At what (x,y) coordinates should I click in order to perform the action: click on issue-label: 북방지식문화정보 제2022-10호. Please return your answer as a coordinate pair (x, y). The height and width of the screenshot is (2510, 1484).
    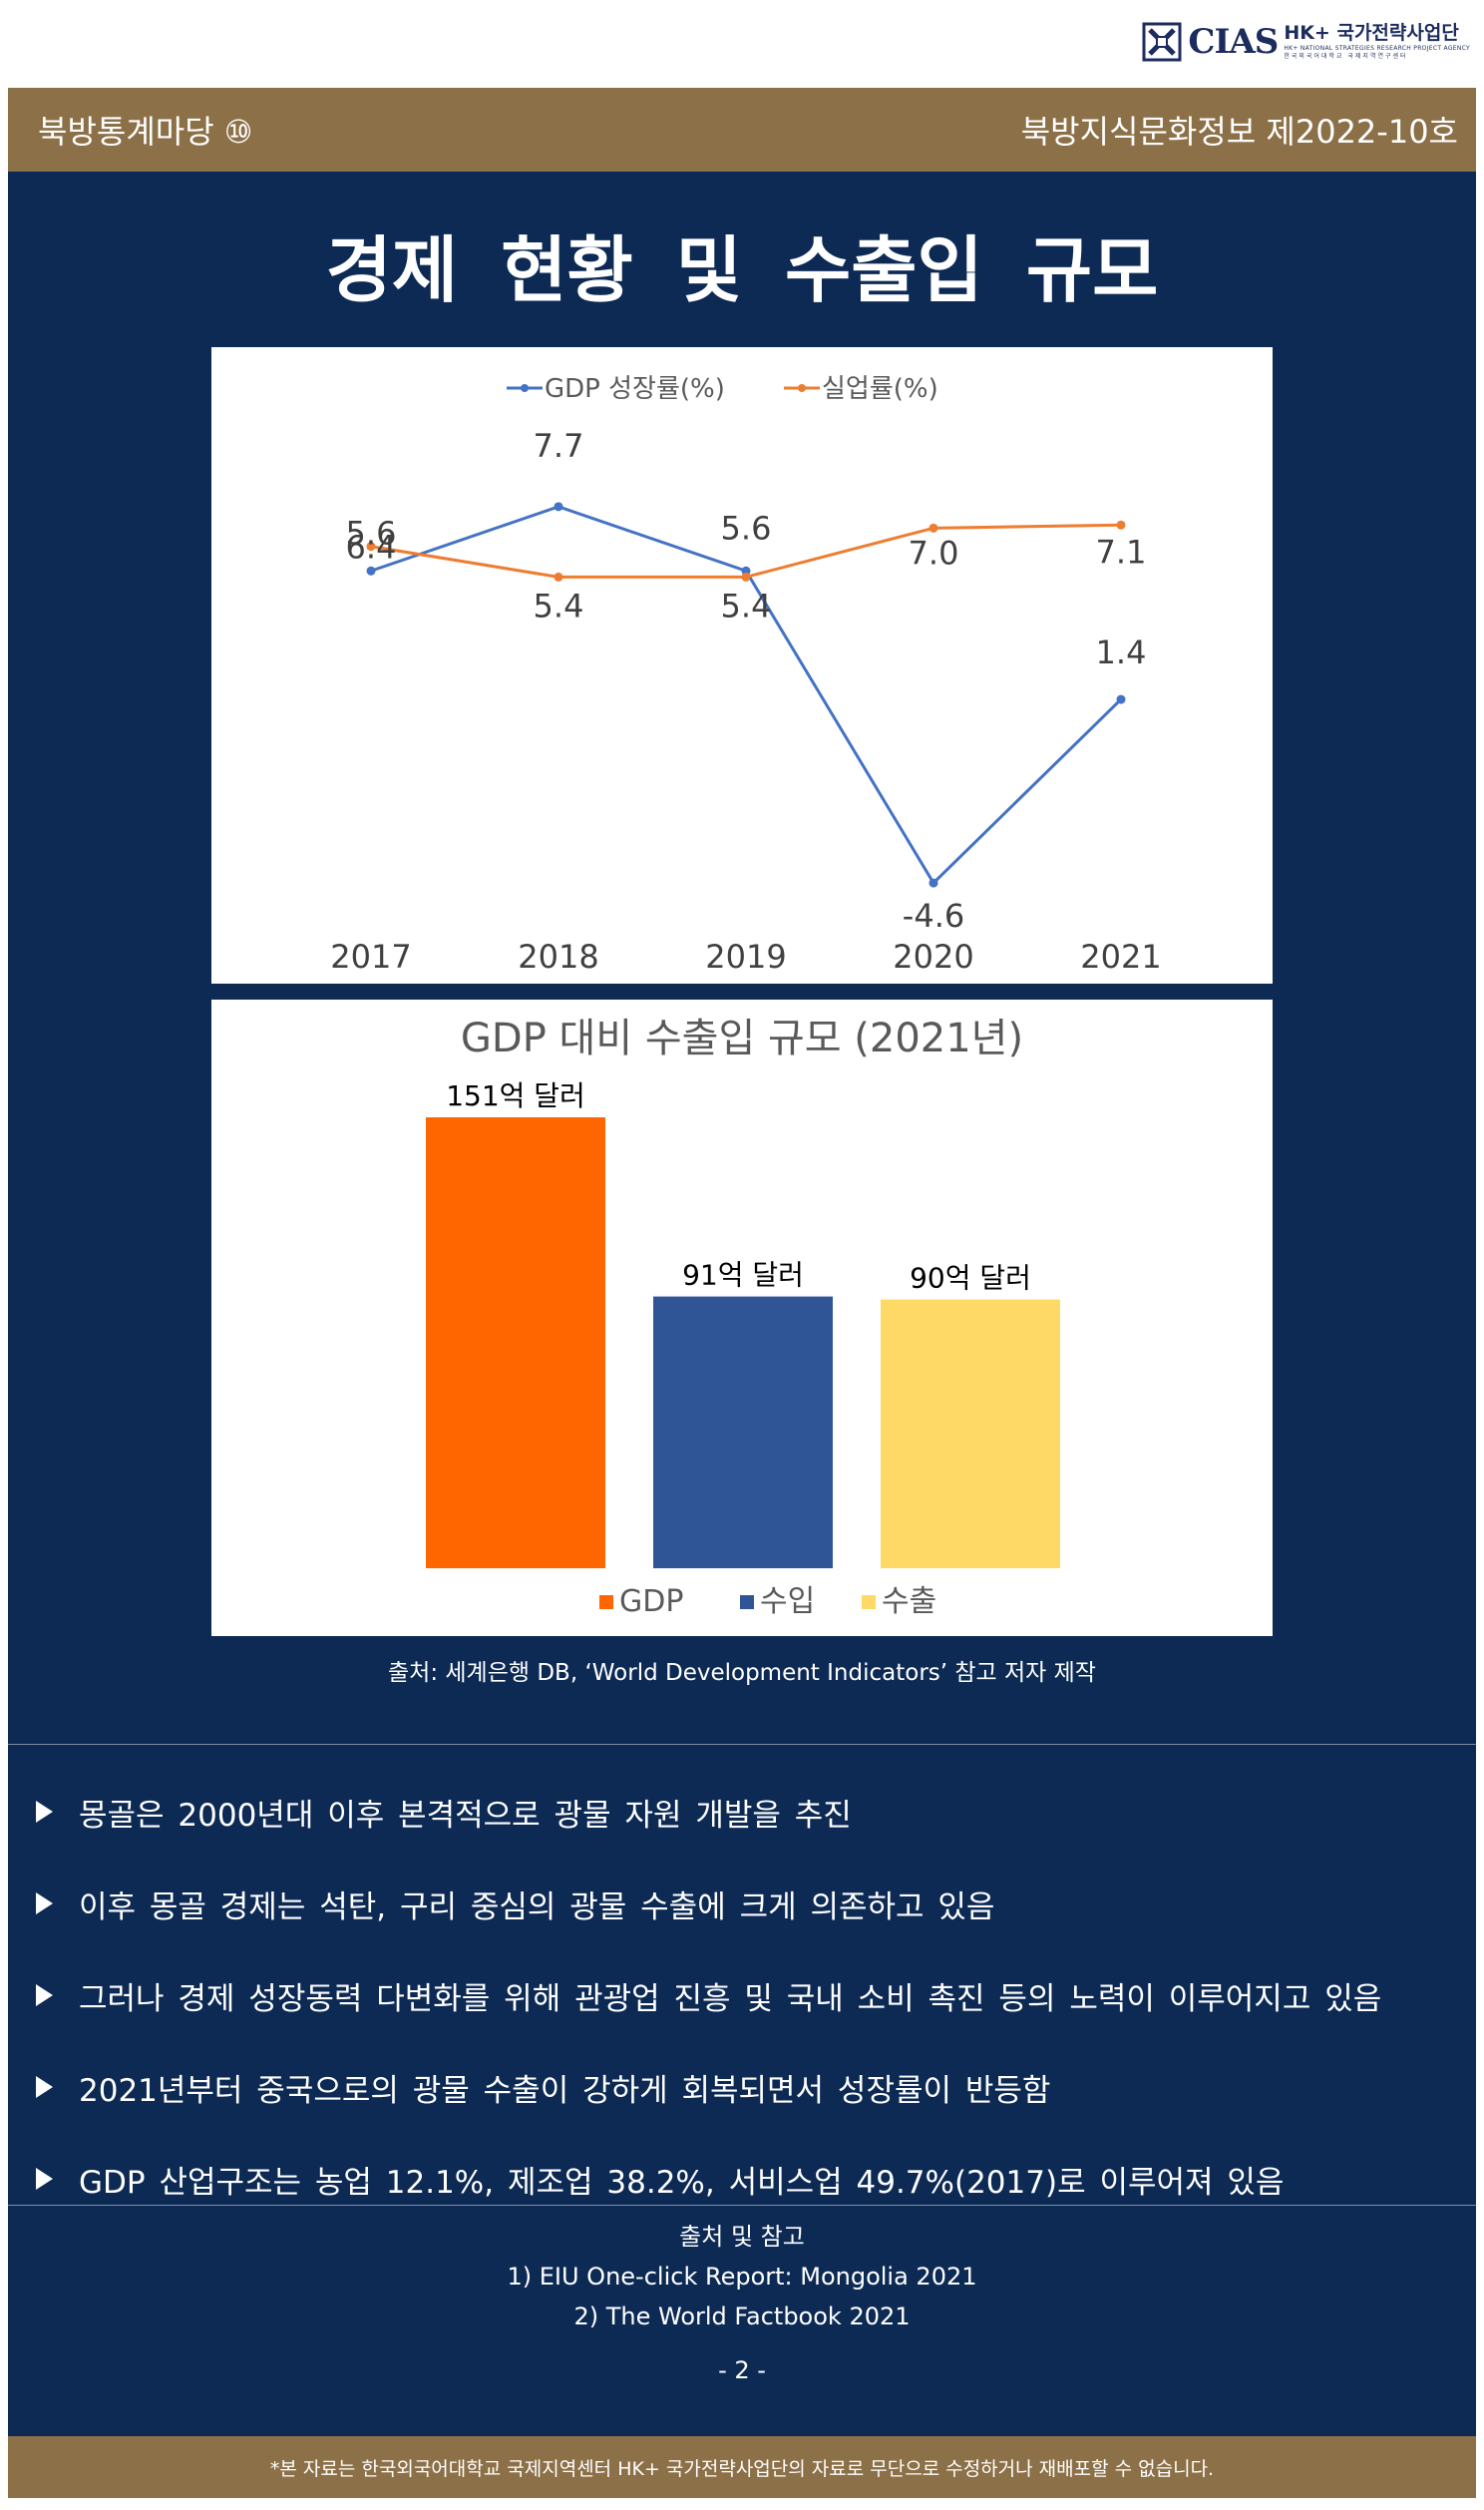
    Looking at the image, I should click on (1239, 132).